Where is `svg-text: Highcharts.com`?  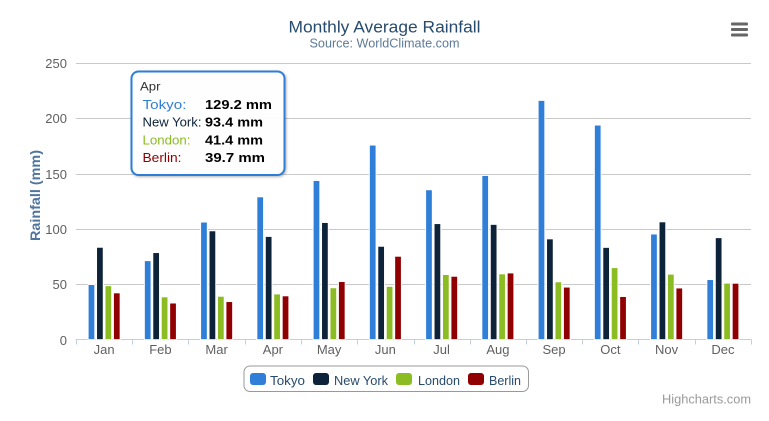
svg-text: Highcharts.com is located at coordinates (706, 400).